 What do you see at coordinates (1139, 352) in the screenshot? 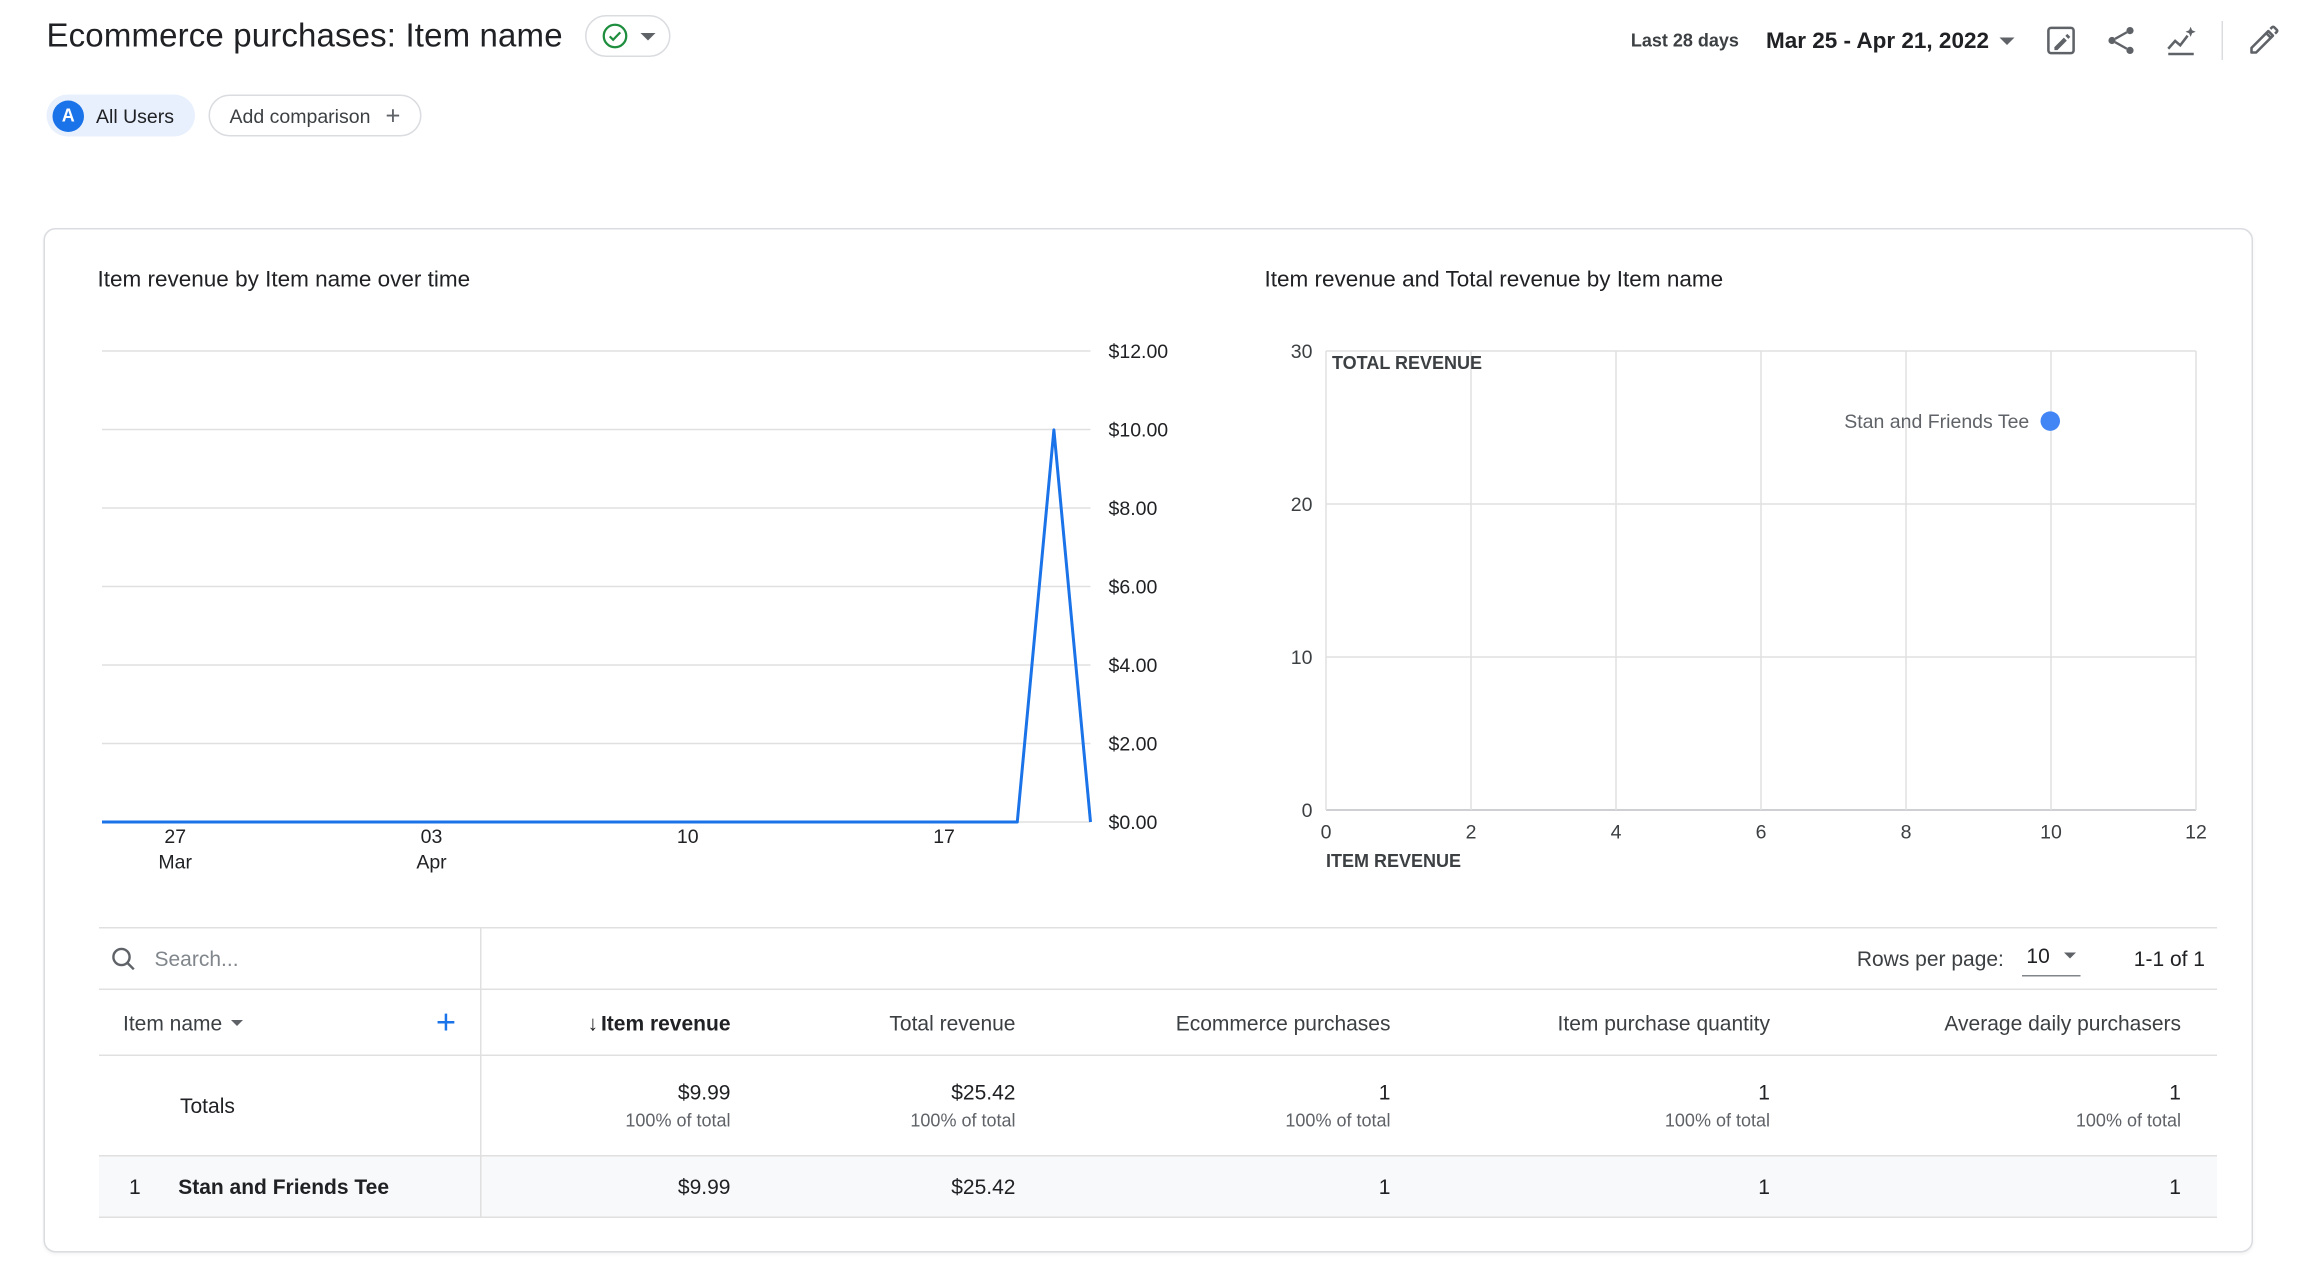
I see `svg-text: $12.00` at bounding box center [1139, 352].